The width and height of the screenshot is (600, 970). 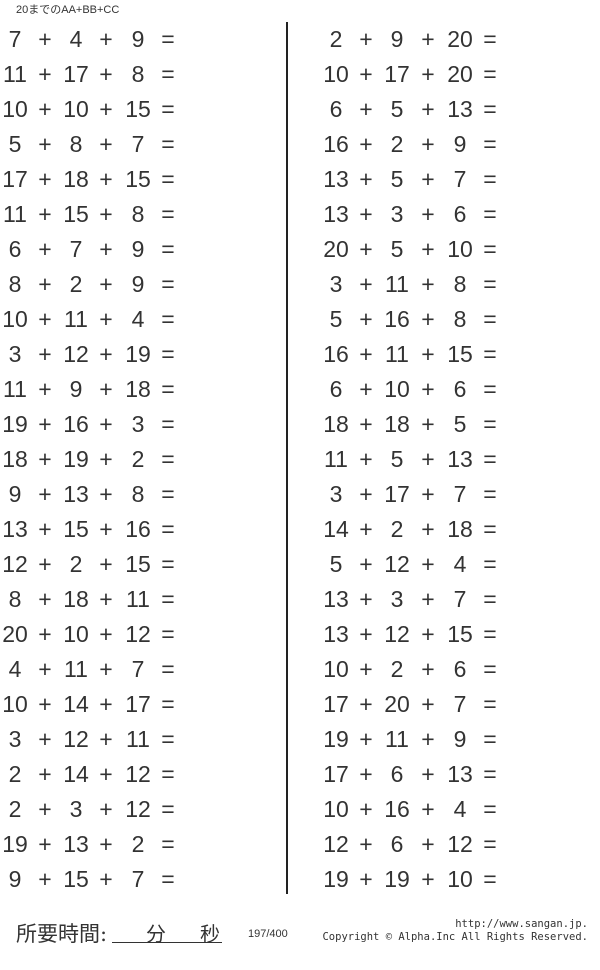 I want to click on page-number: 197/400, so click(x=268, y=934).